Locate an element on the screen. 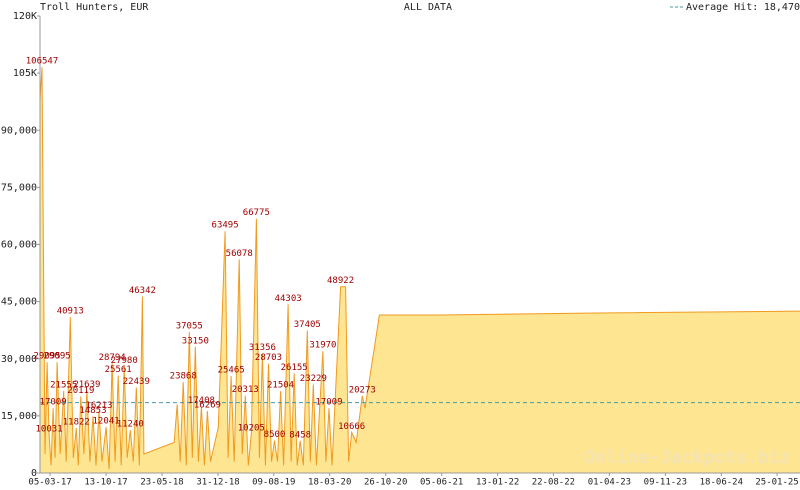  data-label: 26155 is located at coordinates (294, 368).